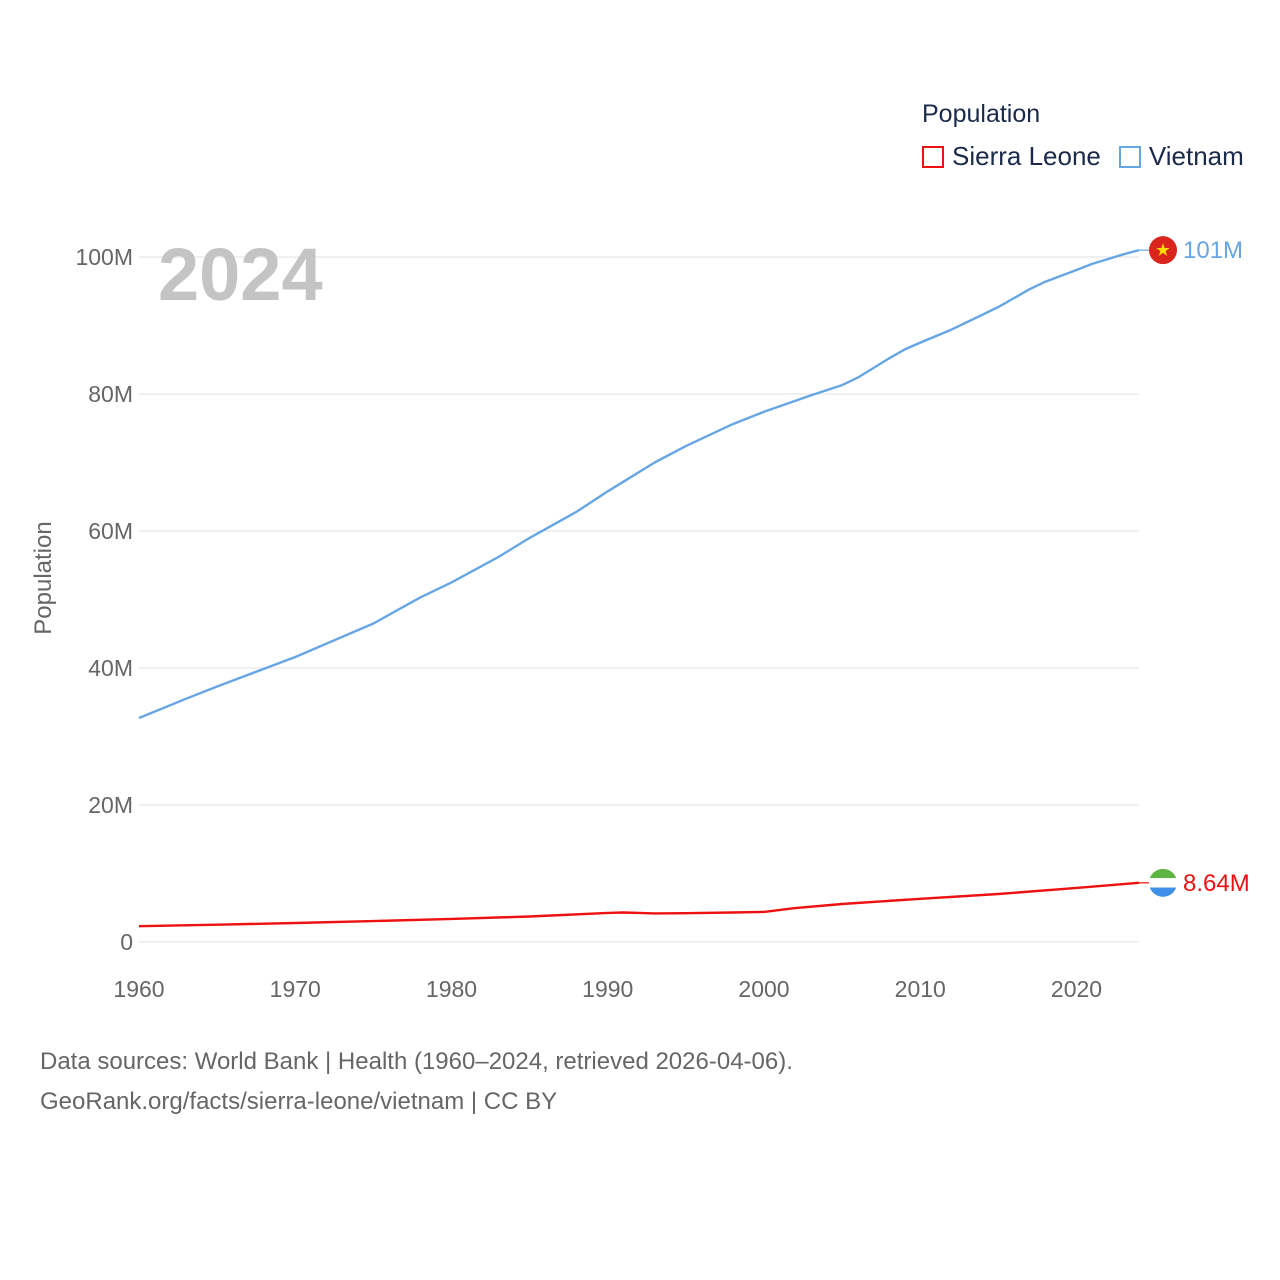 This screenshot has height=1280, width=1280. I want to click on y-tick-label: 60M, so click(110, 531).